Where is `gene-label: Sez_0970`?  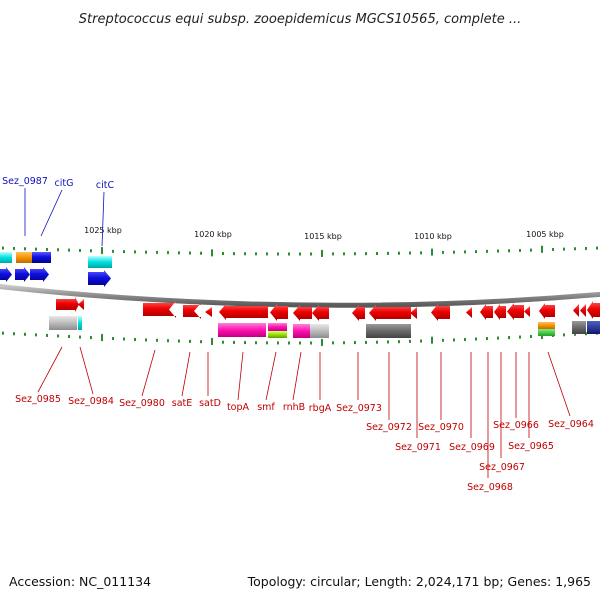 gene-label: Sez_0970 is located at coordinates (441, 427).